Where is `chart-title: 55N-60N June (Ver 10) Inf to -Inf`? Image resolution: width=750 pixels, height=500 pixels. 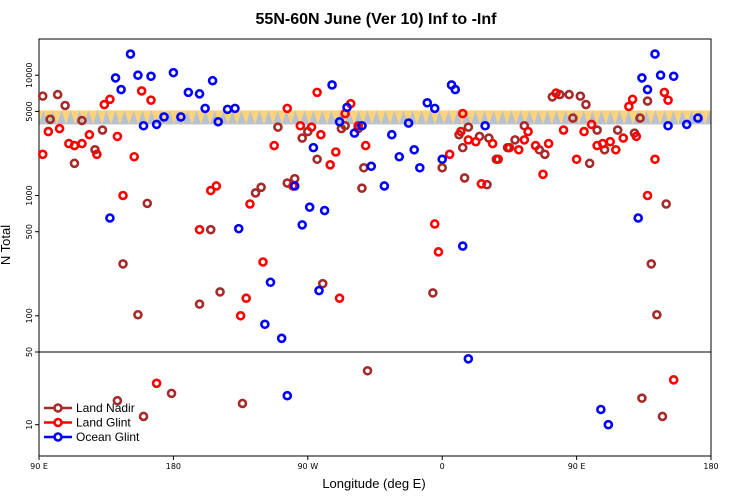 chart-title: 55N-60N June (Ver 10) Inf to -Inf is located at coordinates (377, 19).